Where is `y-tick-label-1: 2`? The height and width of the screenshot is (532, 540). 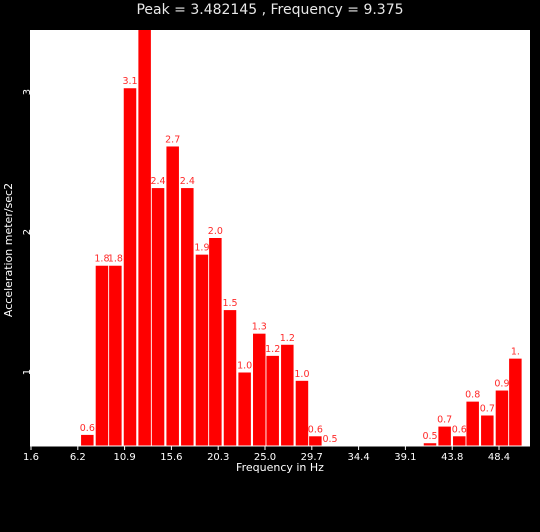 y-tick-label-1: 2 is located at coordinates (27, 232).